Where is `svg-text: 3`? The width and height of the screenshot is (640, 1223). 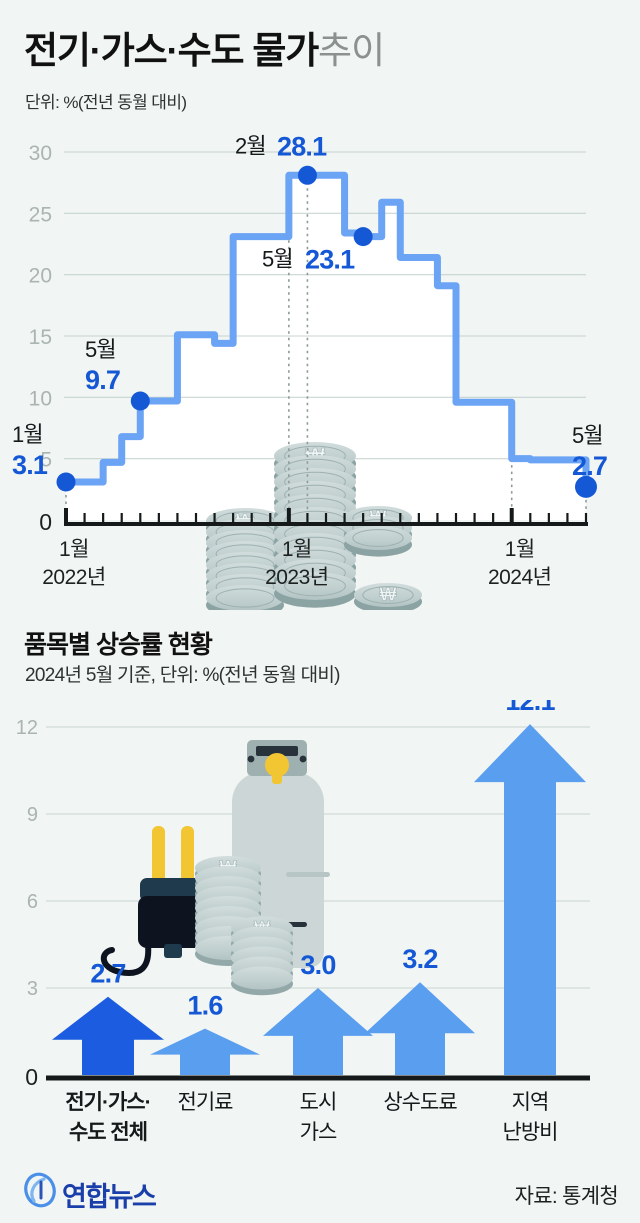 svg-text: 3 is located at coordinates (32, 989).